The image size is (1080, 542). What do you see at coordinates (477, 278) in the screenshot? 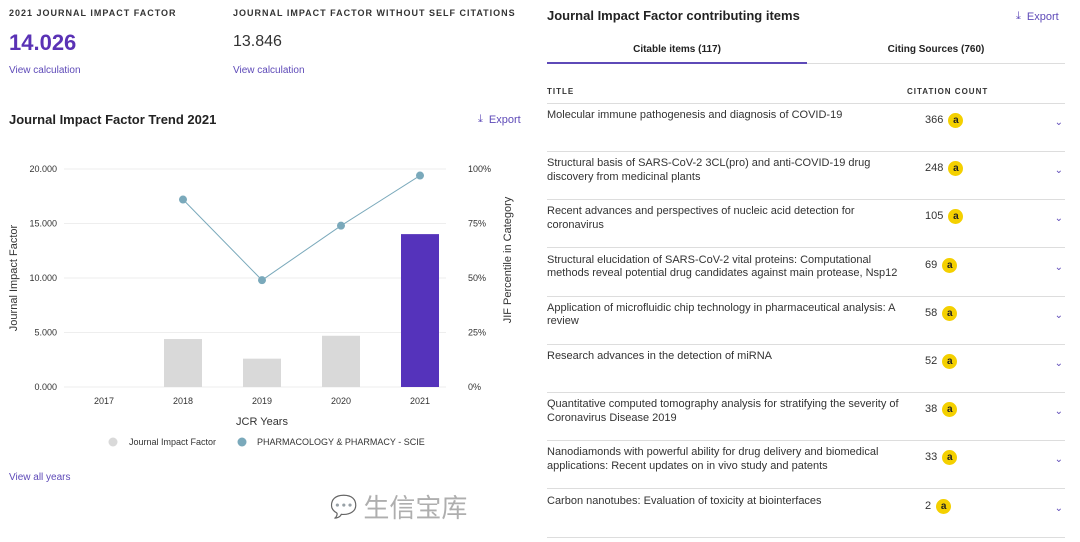
I see `y2-tick-label: 50%` at bounding box center [477, 278].